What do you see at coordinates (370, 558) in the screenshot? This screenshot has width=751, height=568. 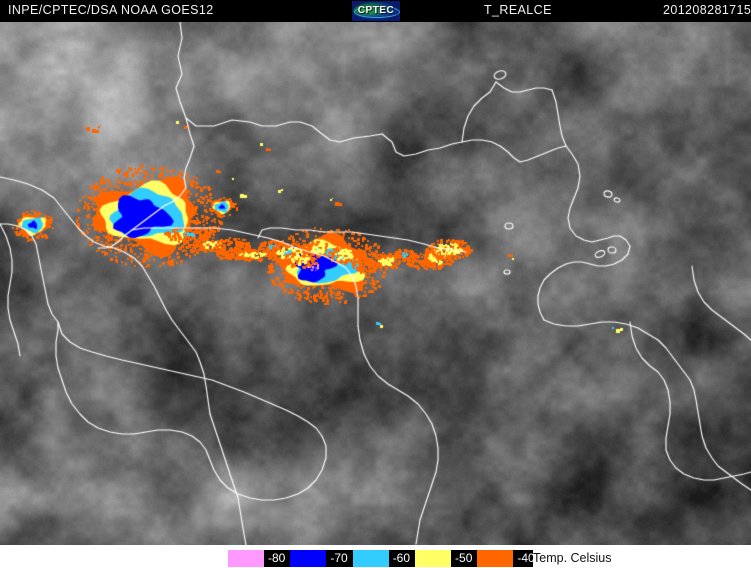 I see `legend-swatch-minus60` at bounding box center [370, 558].